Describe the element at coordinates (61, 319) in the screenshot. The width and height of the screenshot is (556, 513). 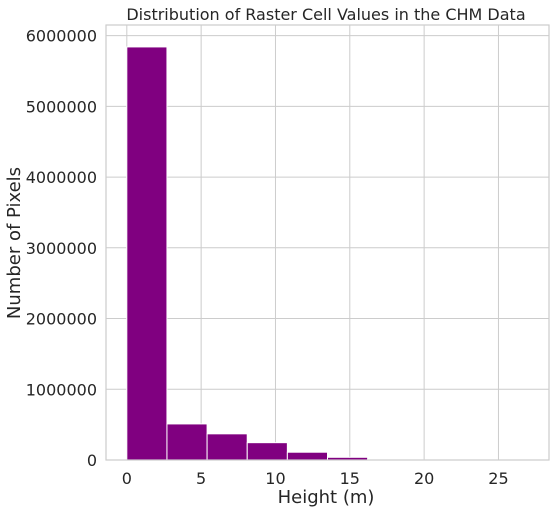
I see `y-tick-label: 2000000` at that location.